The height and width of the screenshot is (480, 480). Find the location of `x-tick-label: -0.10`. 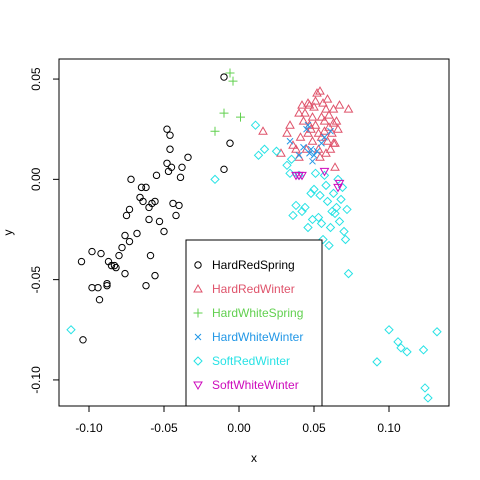

x-tick-label: -0.10 is located at coordinates (89, 428).